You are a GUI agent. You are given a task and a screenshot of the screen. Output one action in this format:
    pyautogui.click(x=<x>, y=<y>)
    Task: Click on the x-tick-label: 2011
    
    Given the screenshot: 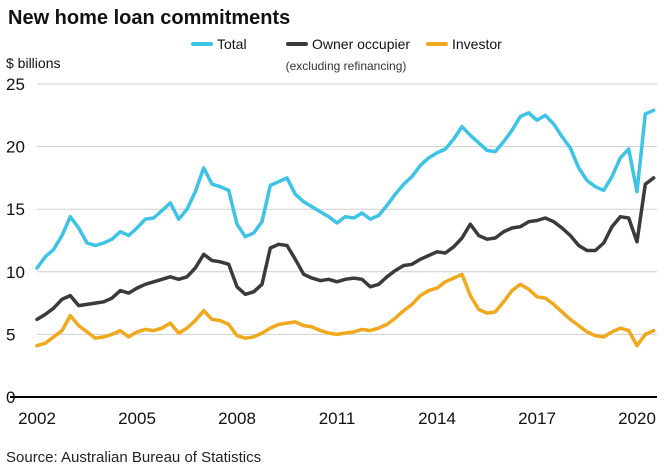 What is the action you would take?
    pyautogui.click(x=337, y=418)
    